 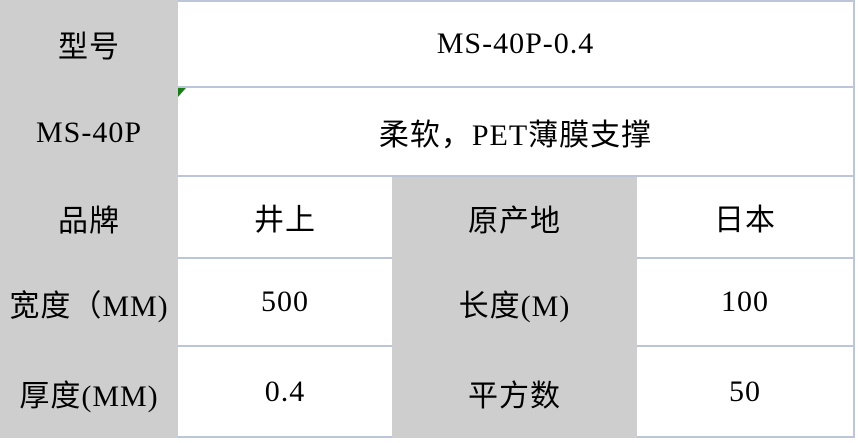 What do you see at coordinates (285, 303) in the screenshot?
I see `spec-value-width: 500` at bounding box center [285, 303].